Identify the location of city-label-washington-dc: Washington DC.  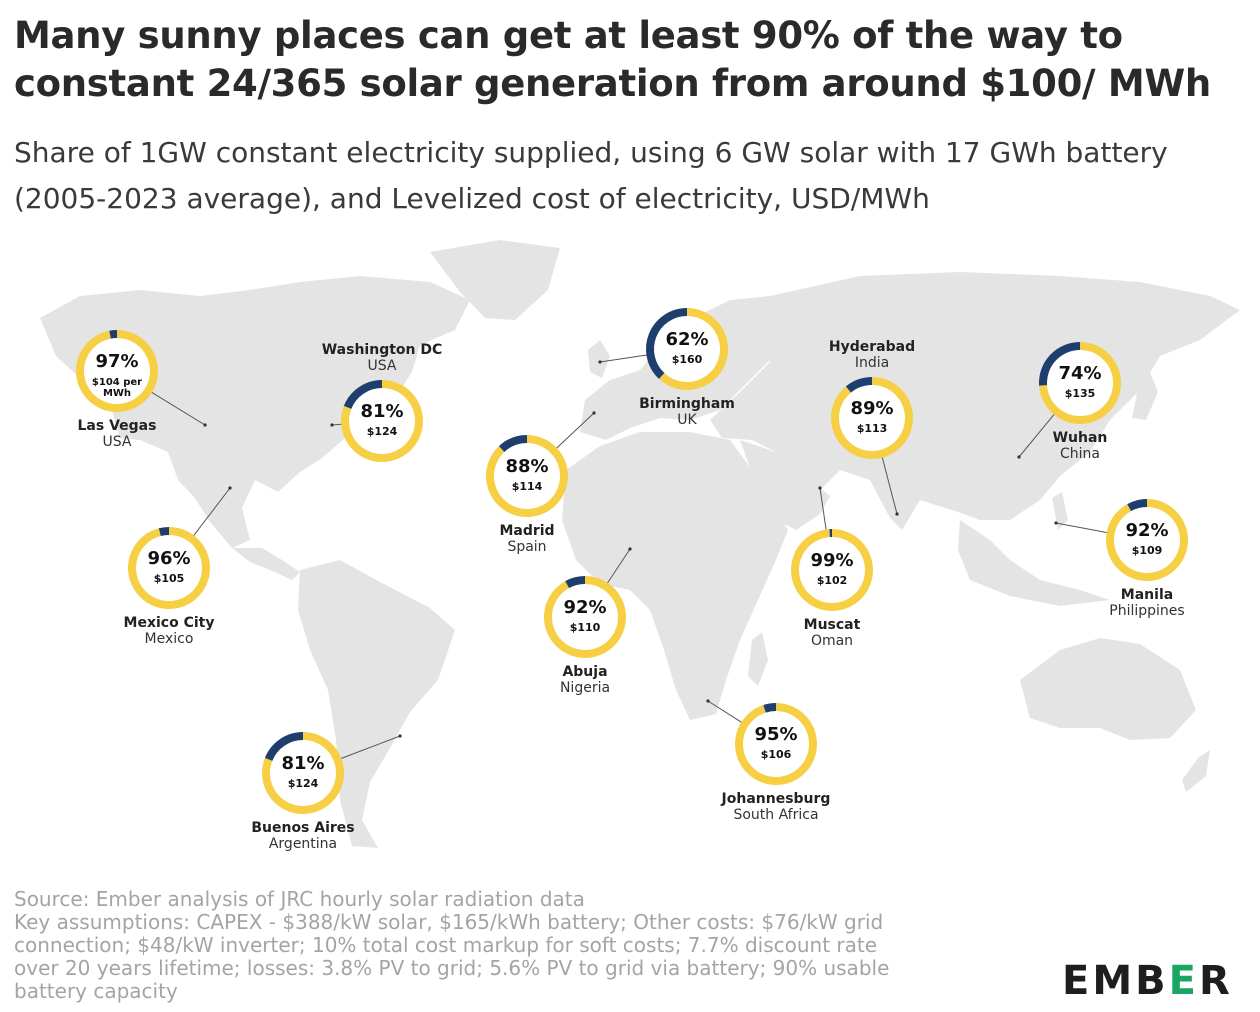
(382, 350).